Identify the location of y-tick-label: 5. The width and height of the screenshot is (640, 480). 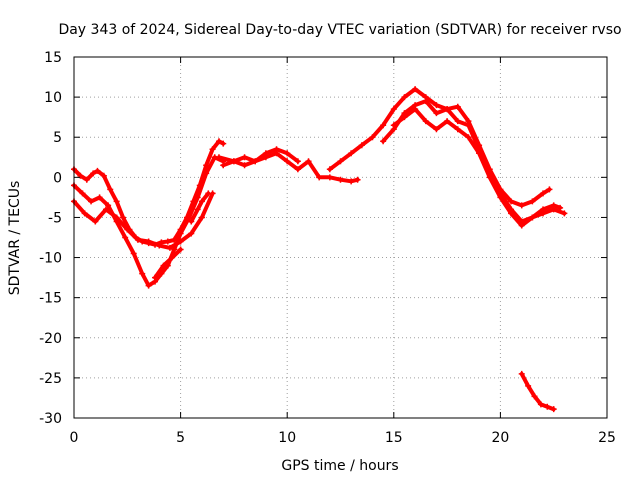
(57, 138).